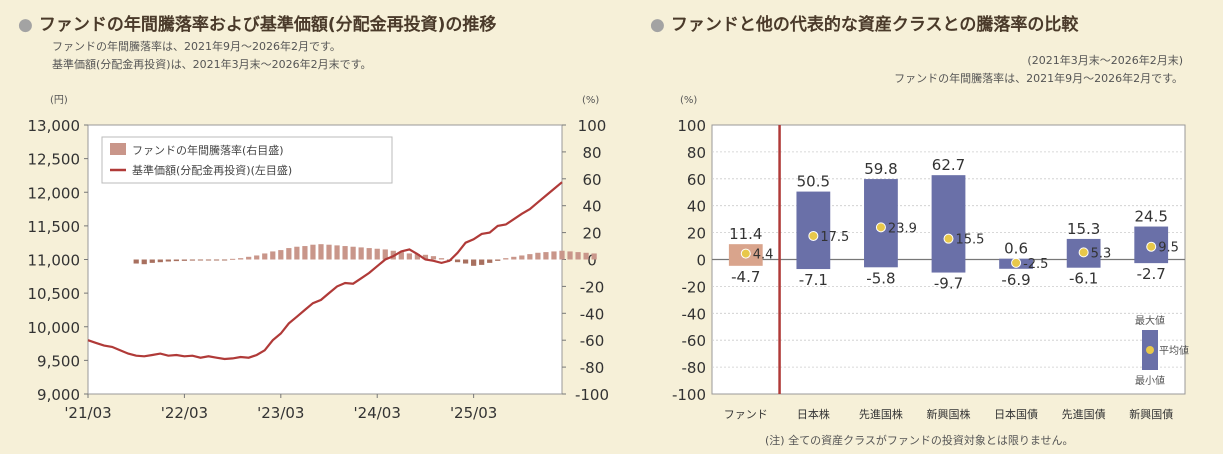 Image resolution: width=1223 pixels, height=454 pixels. What do you see at coordinates (1151, 217) in the screenshot?
I see `max-value-label: 24.5` at bounding box center [1151, 217].